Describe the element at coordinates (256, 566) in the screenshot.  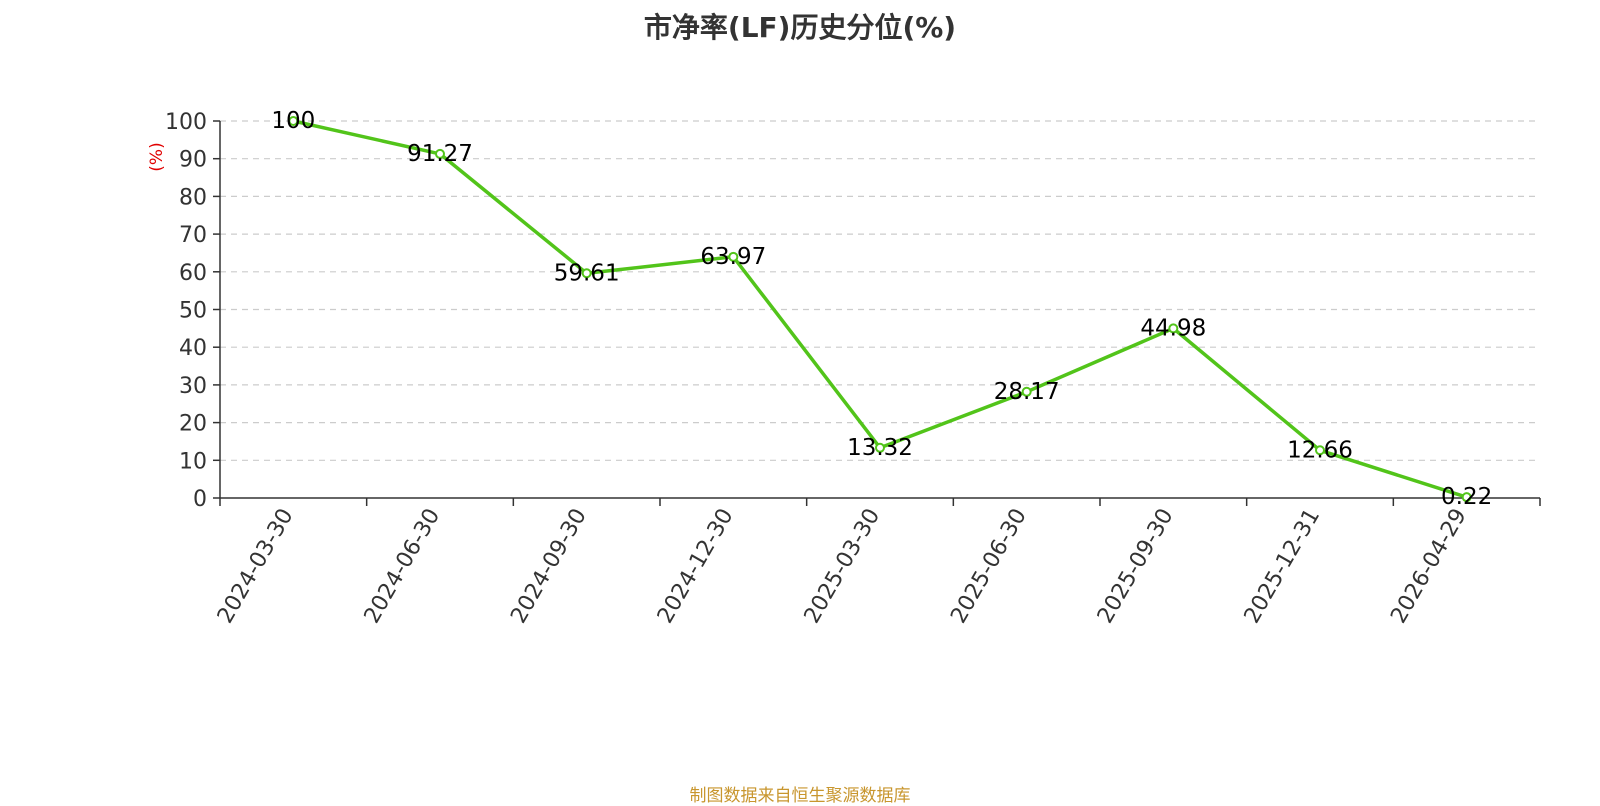
I see `x-tick-label: 2024-03-30` at that location.